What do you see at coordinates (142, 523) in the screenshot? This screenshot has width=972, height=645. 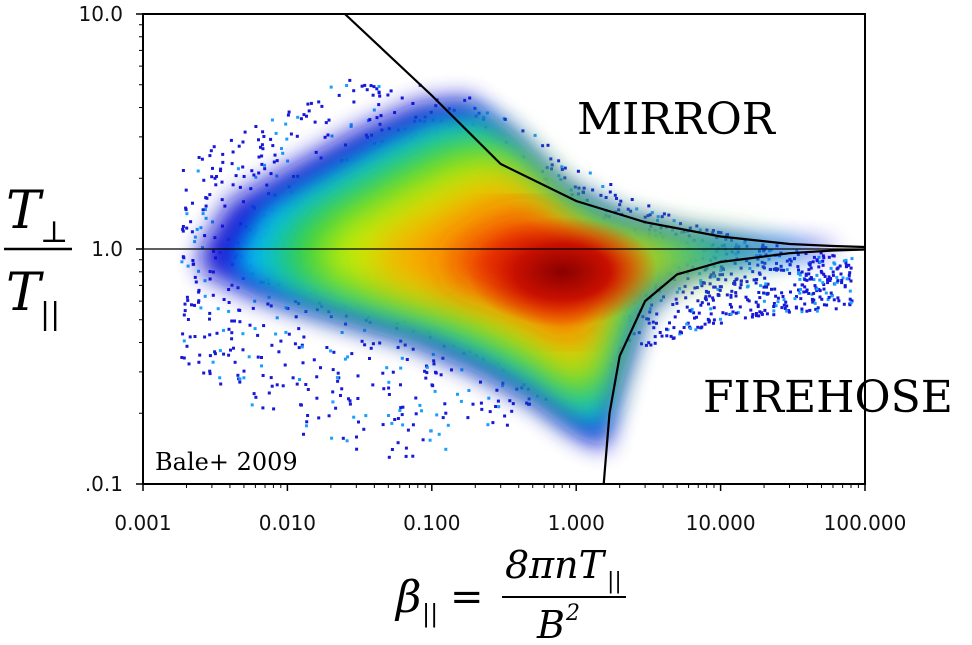 I see `x-tick-label: 0.001` at bounding box center [142, 523].